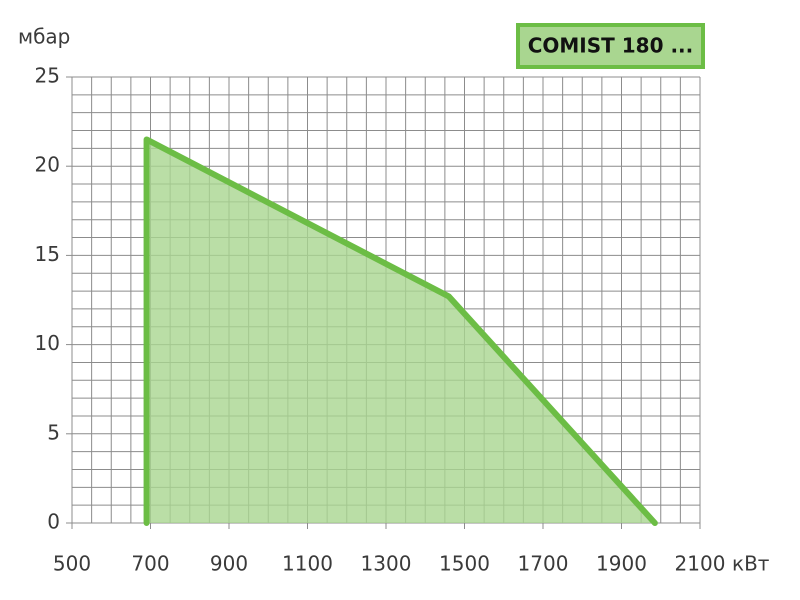 The height and width of the screenshot is (600, 800). What do you see at coordinates (464, 564) in the screenshot?
I see `x-tick-label: 1500` at bounding box center [464, 564].